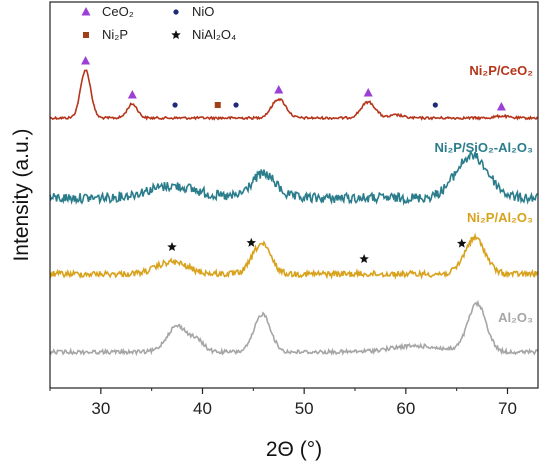  Describe the element at coordinates (501, 70) in the screenshot. I see `series-label: Ni₂P/CeO₂` at that location.